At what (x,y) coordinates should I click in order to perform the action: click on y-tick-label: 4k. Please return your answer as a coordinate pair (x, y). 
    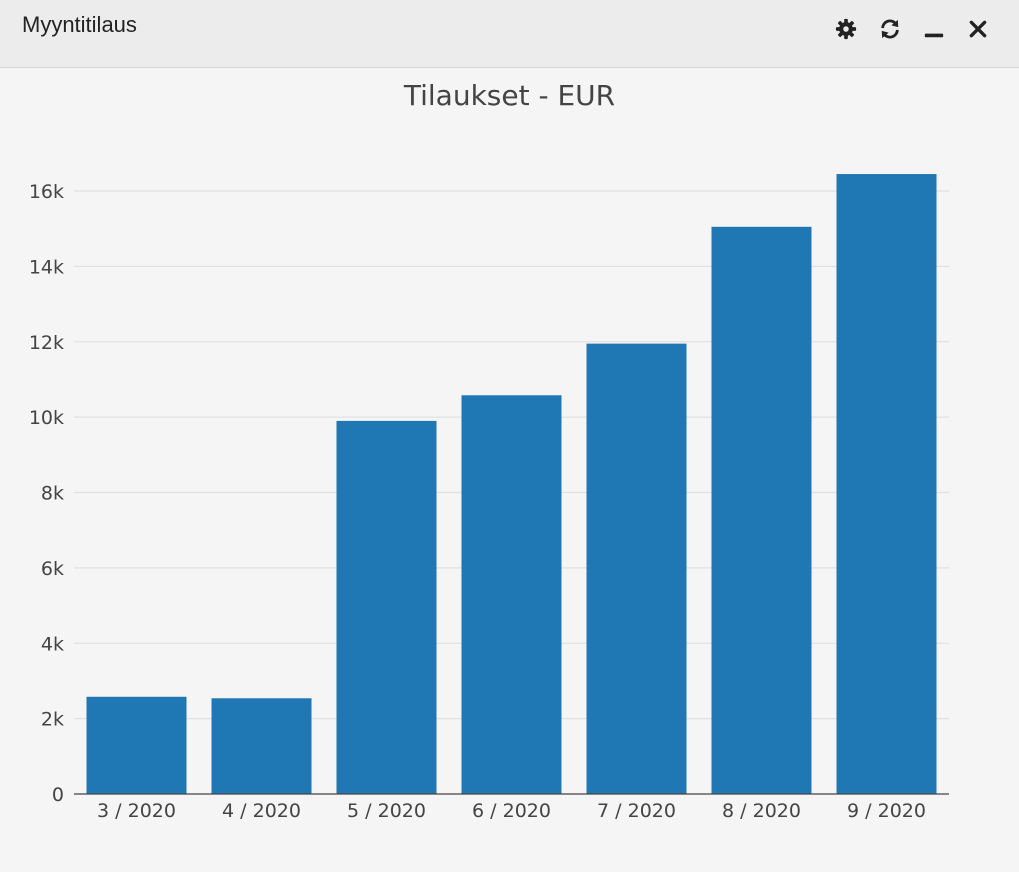
    Looking at the image, I should click on (52, 644).